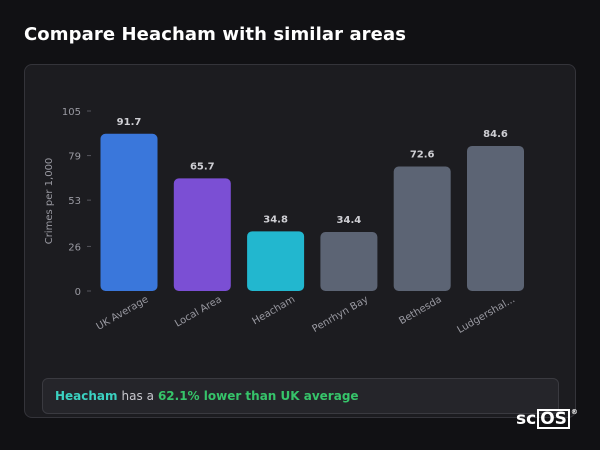 The image size is (600, 450). Describe the element at coordinates (258, 396) in the screenshot. I see `summary-comparison: 62.1% lower than UK average` at that location.